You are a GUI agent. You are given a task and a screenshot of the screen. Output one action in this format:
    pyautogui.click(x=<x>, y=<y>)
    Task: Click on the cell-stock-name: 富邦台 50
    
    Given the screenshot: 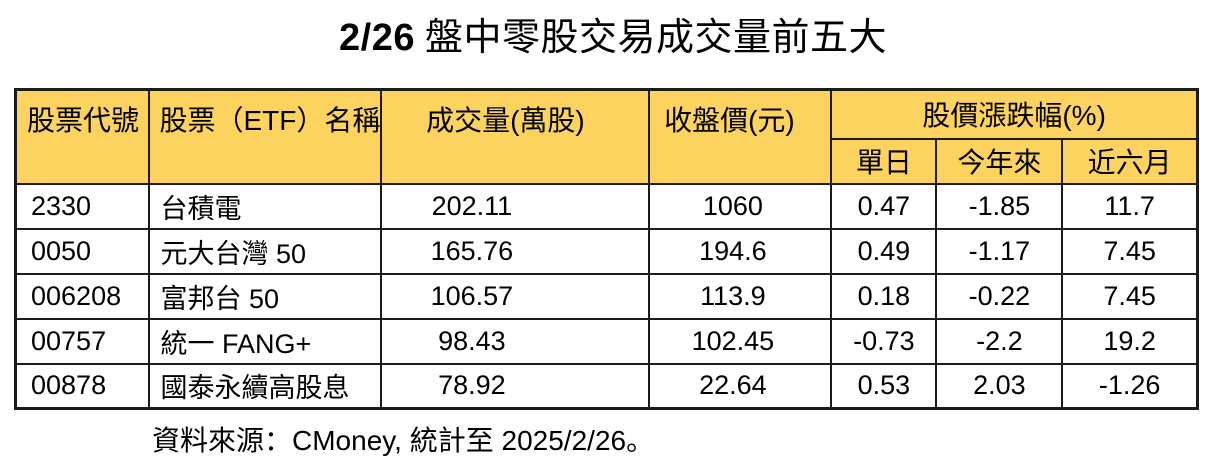 What is the action you would take?
    pyautogui.click(x=265, y=296)
    